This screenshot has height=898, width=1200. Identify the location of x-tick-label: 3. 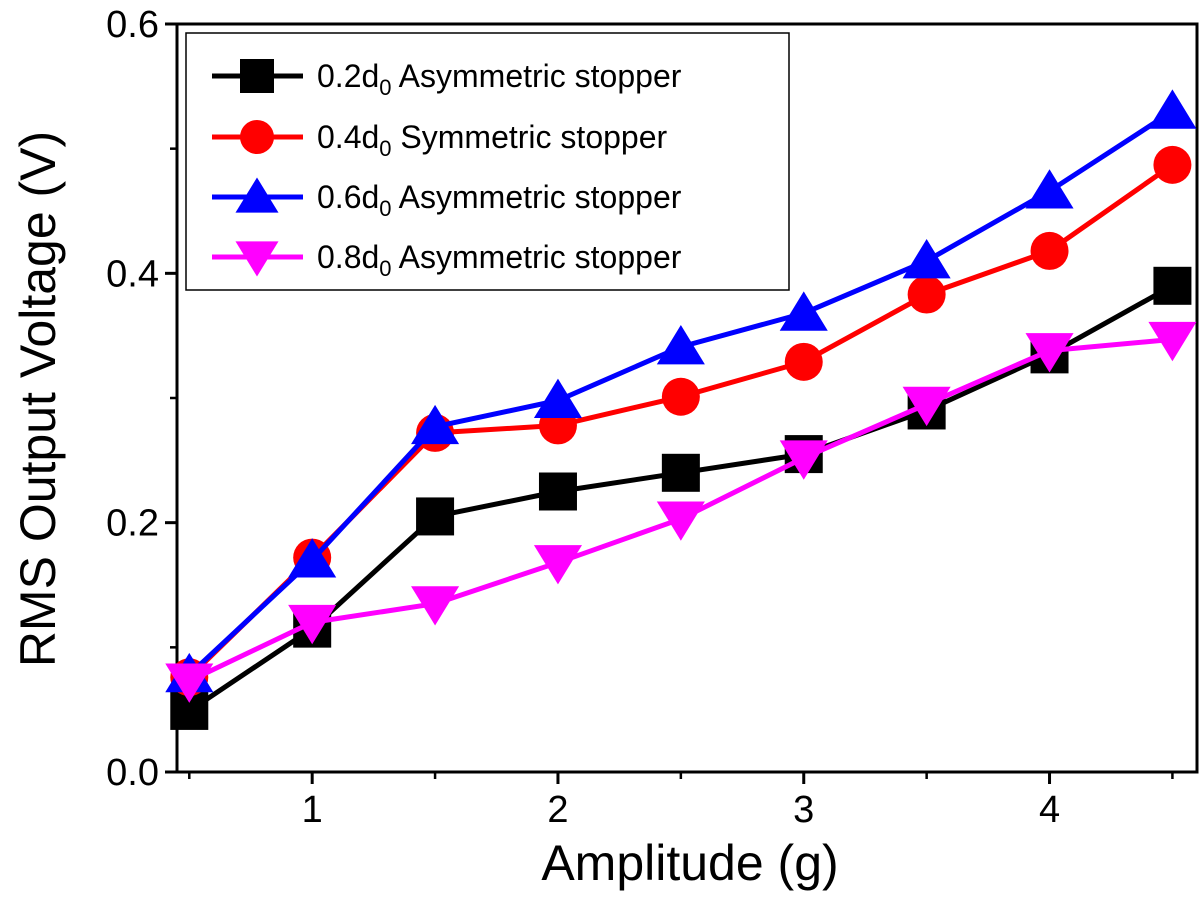
(803, 810).